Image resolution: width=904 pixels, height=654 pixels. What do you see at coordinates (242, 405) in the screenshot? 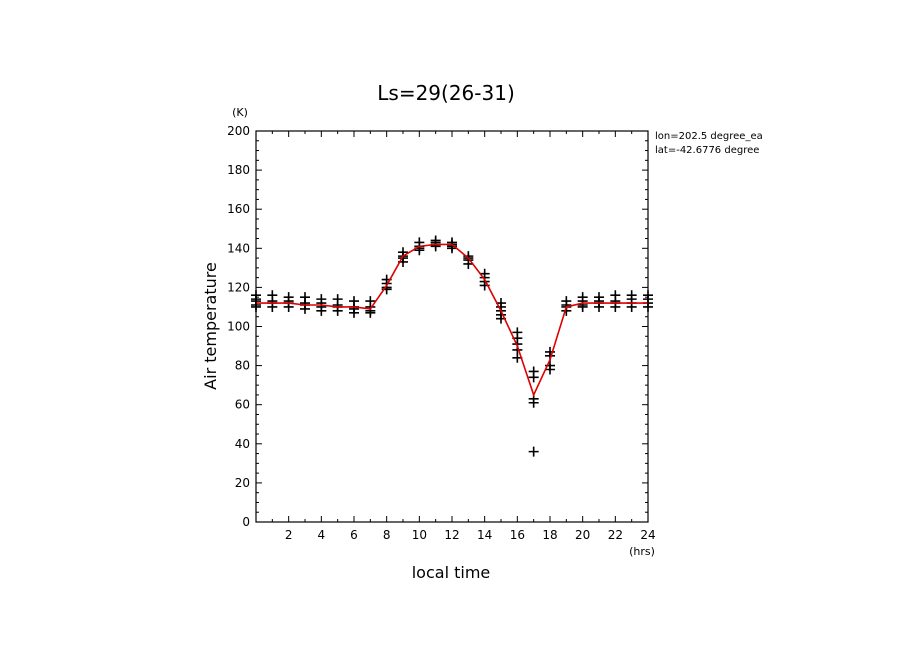
I see `y-tick-label: 60` at bounding box center [242, 405].